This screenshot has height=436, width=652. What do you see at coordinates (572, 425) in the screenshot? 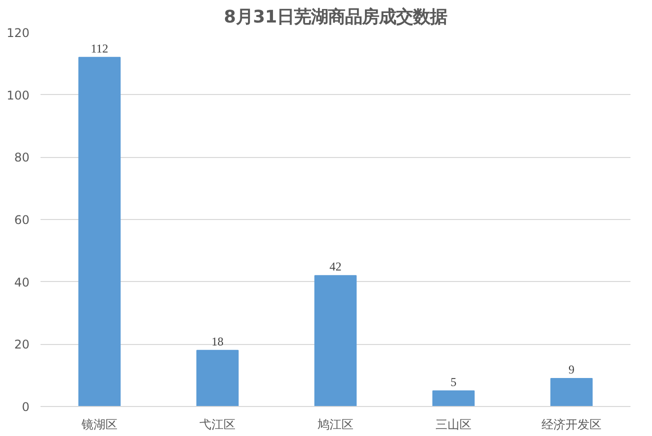
I see `x-tick-label: 经济开发区` at bounding box center [572, 425].